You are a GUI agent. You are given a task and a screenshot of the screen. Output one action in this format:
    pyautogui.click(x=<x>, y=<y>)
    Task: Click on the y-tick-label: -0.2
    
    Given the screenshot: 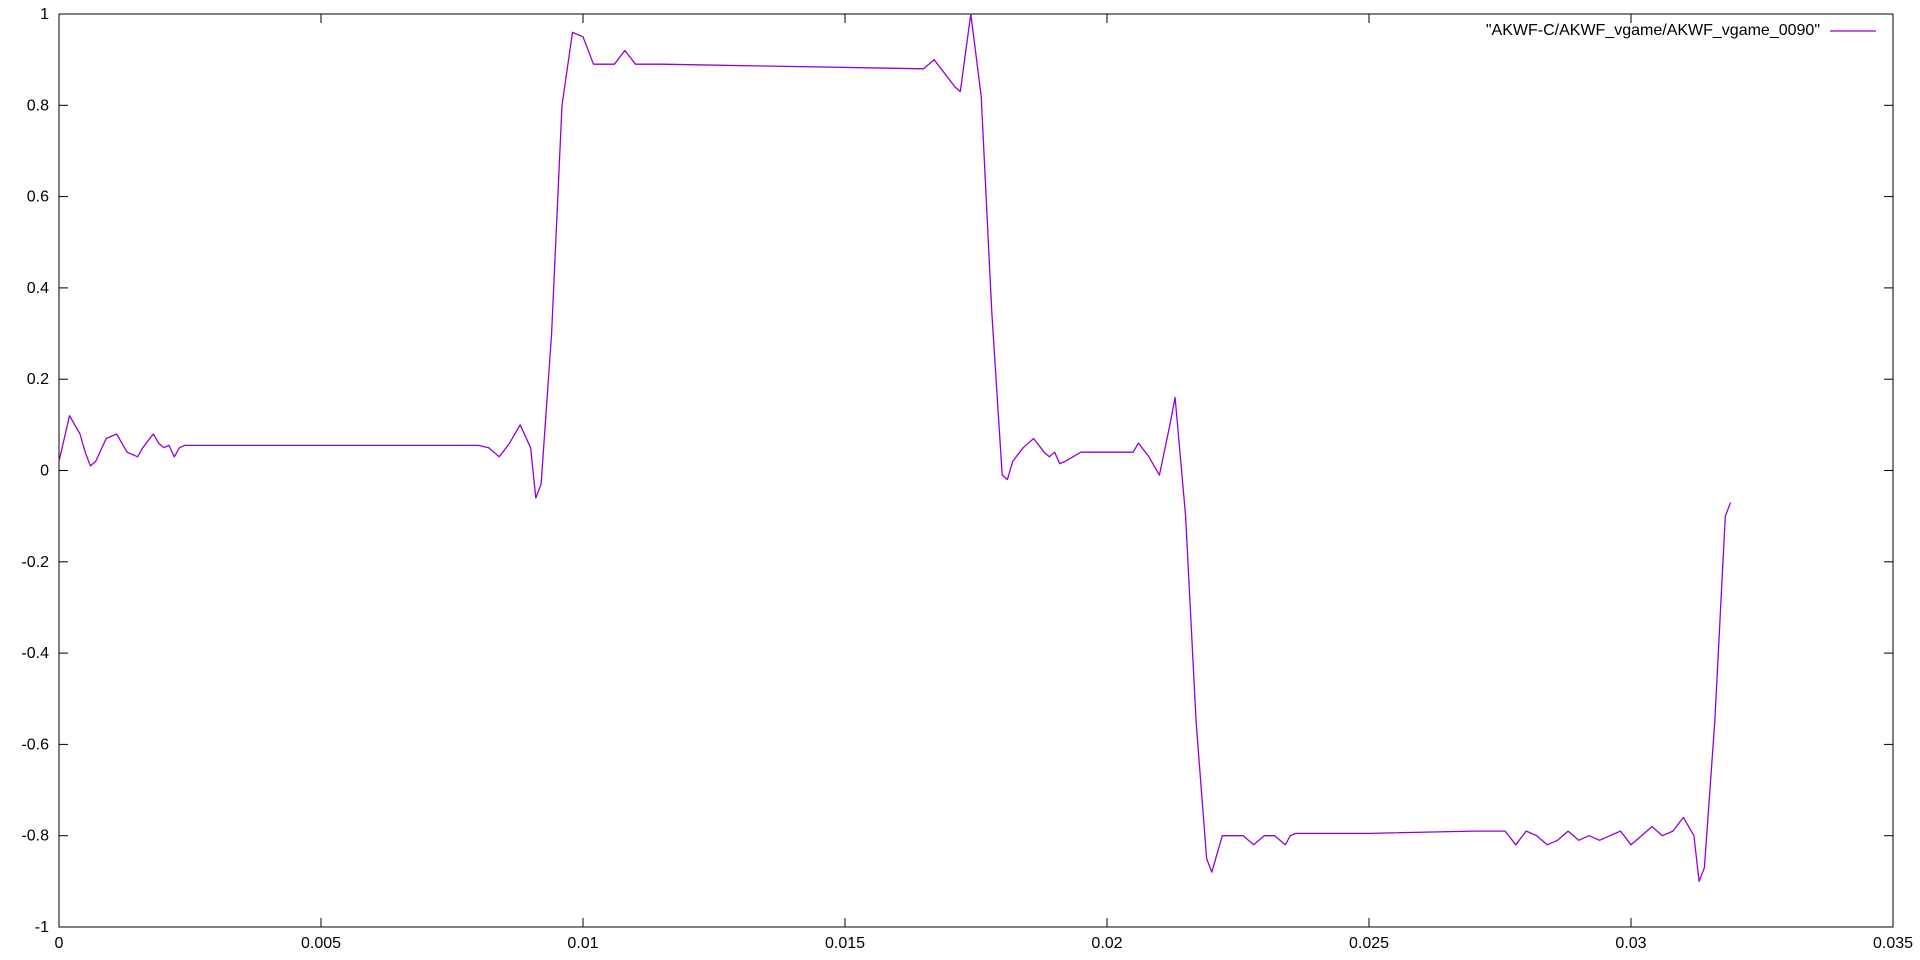 What is the action you would take?
    pyautogui.click(x=35, y=562)
    